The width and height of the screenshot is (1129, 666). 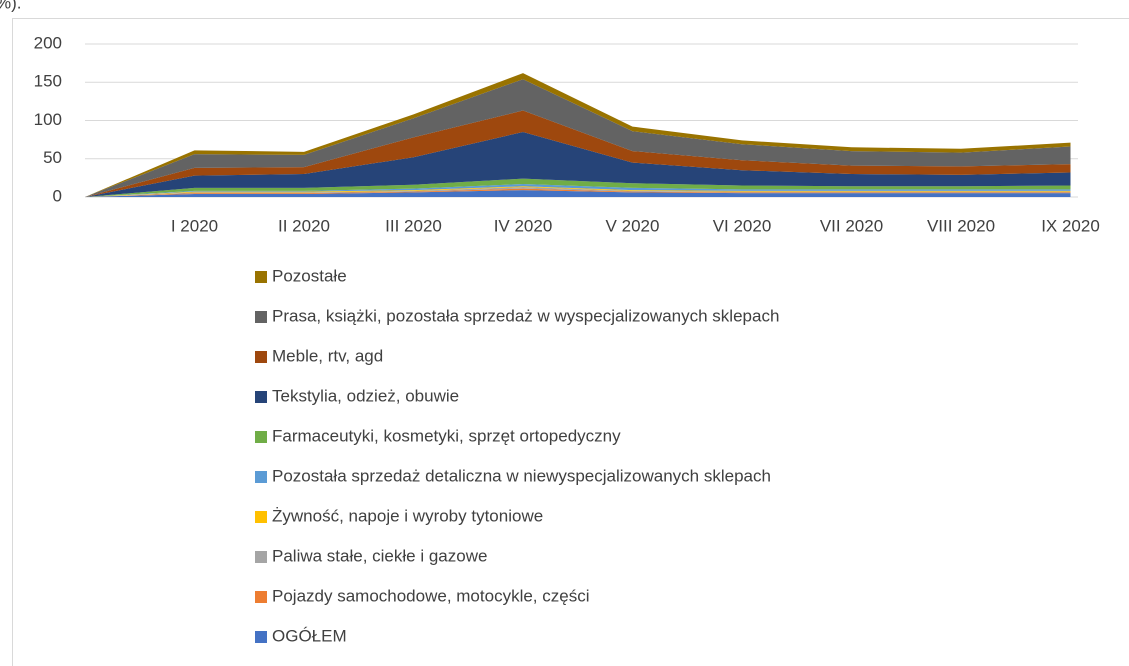 I want to click on x-tick-label: III 2020, so click(x=413, y=225).